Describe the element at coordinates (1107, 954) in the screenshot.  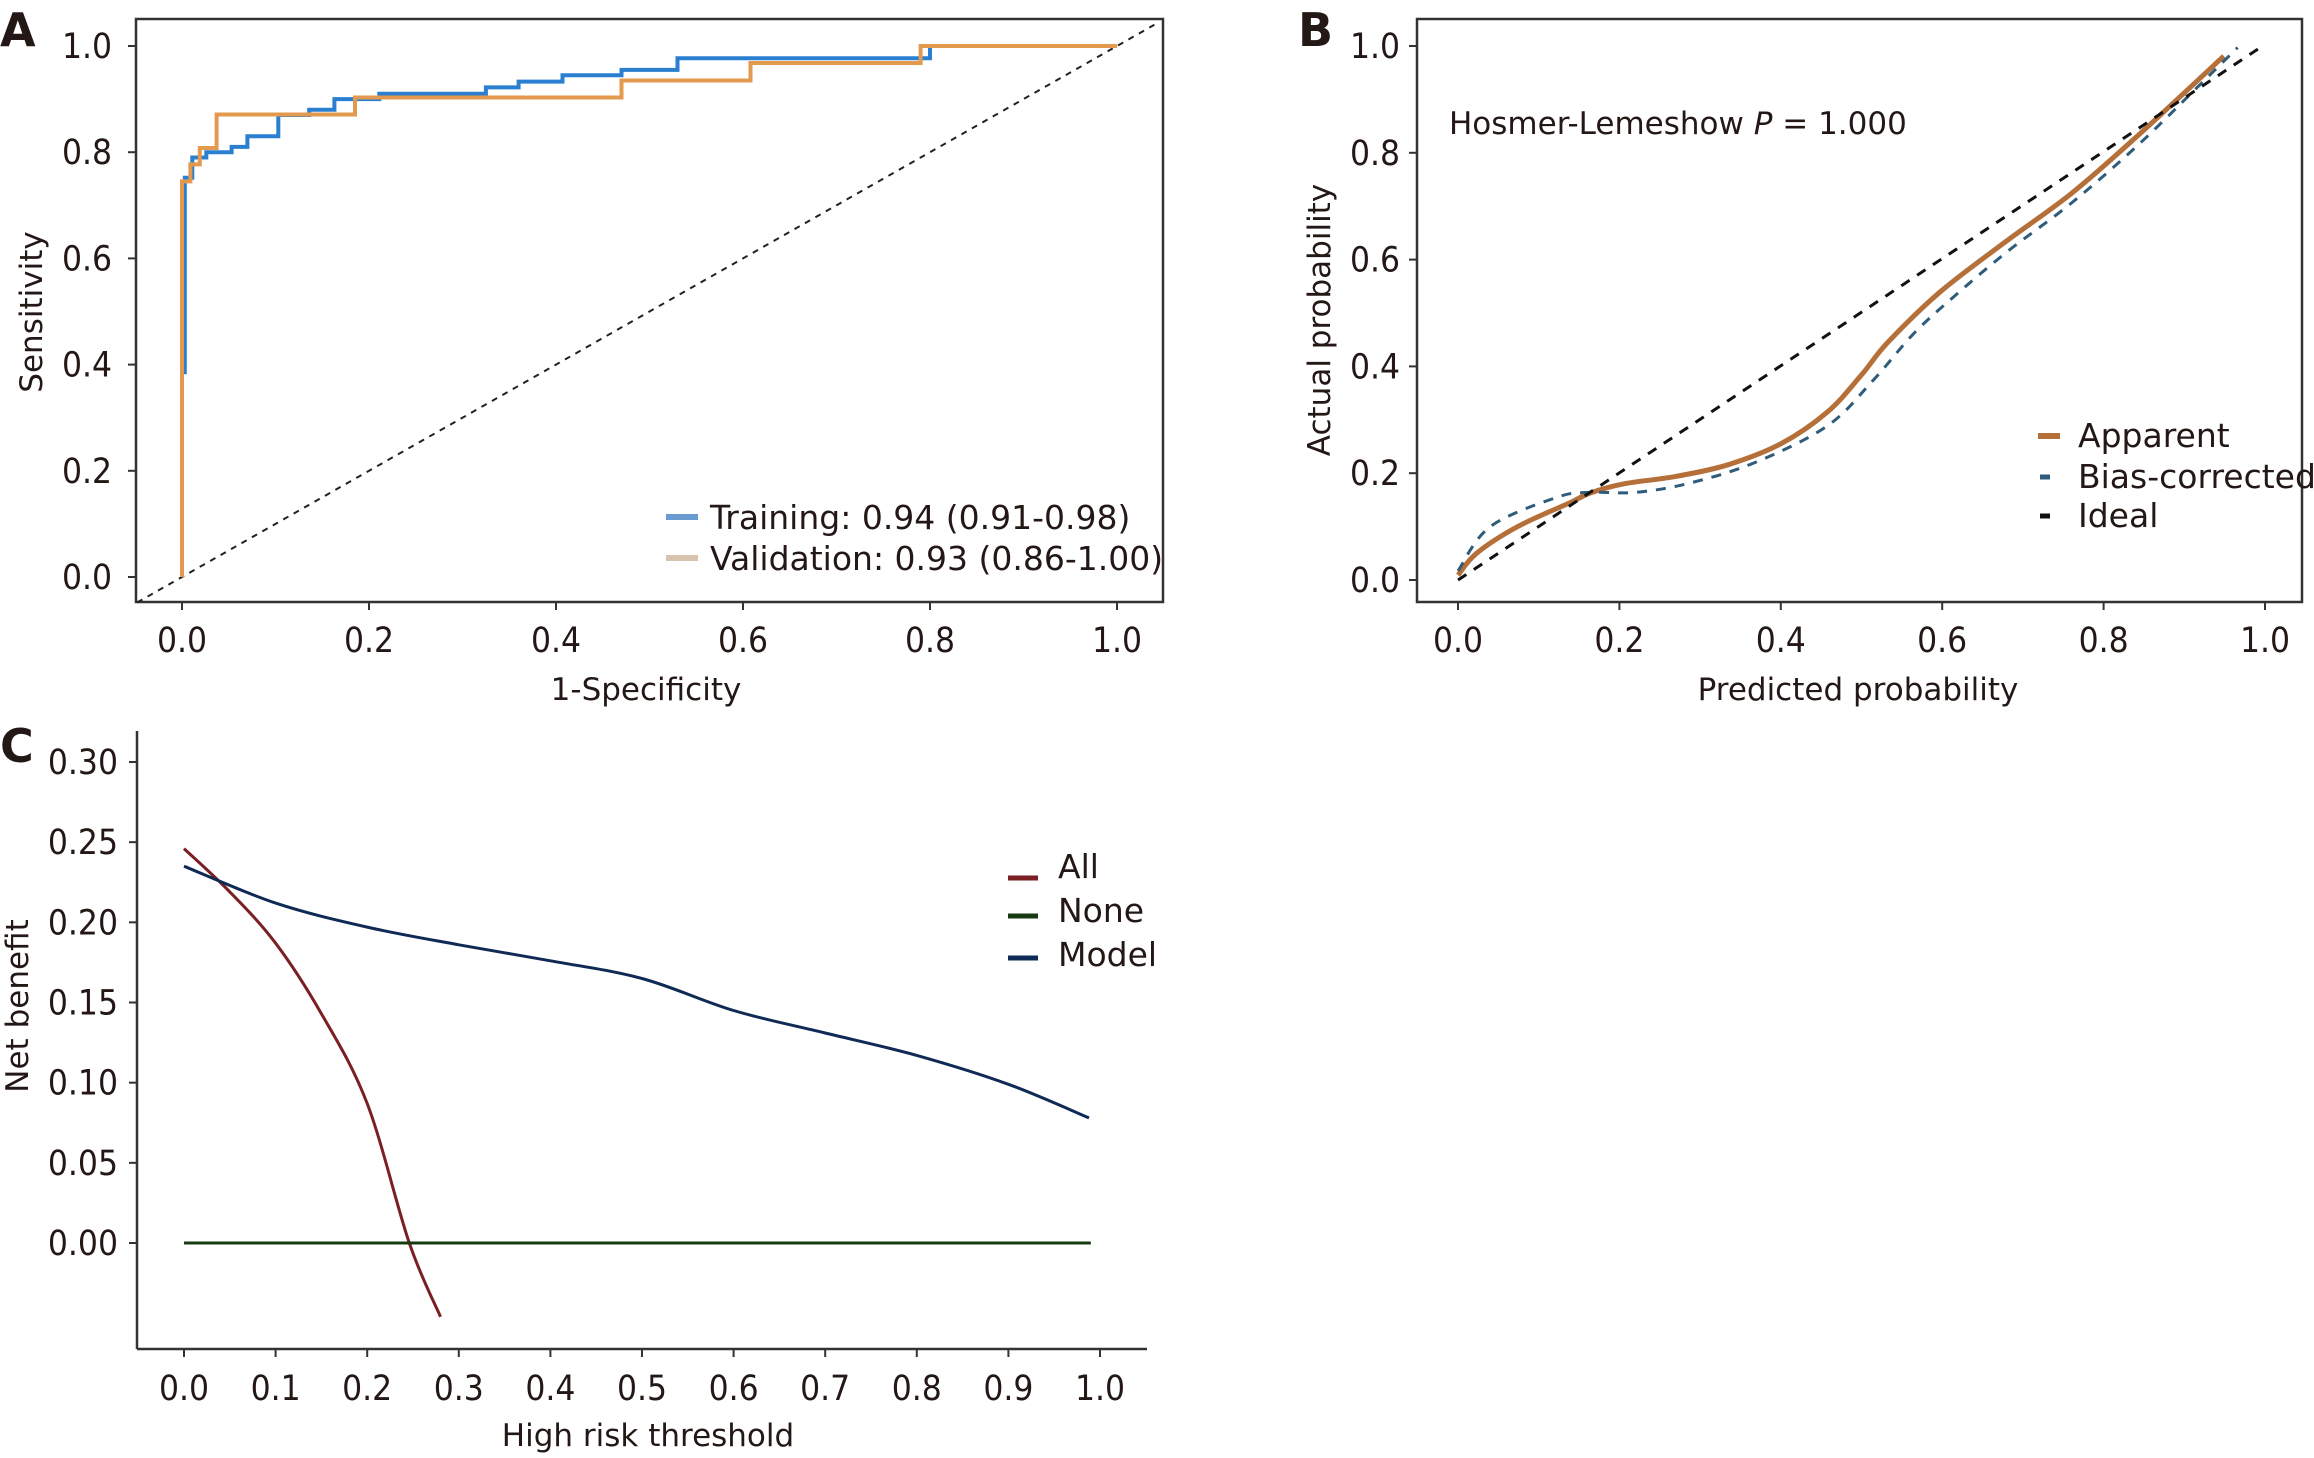
I see `legend-label-model: Model` at that location.